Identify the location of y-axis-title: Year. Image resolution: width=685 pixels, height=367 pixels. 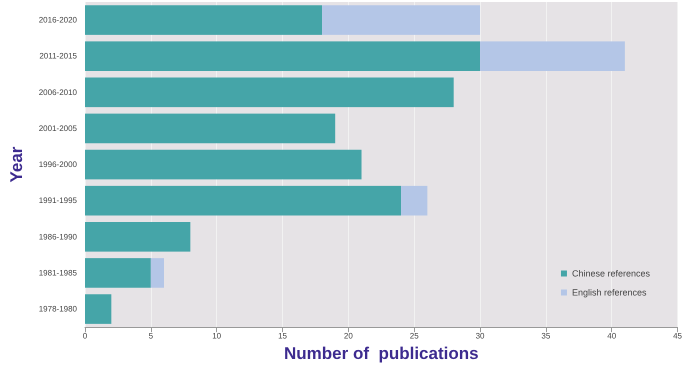
(16, 164).